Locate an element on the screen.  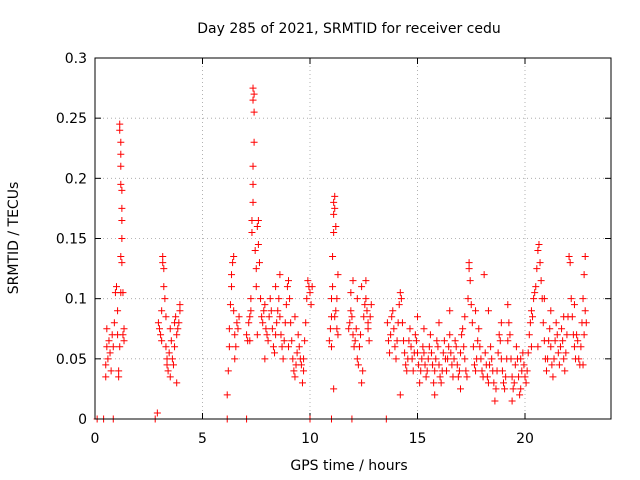
y-tick-label: 0.15 is located at coordinates (71, 240).